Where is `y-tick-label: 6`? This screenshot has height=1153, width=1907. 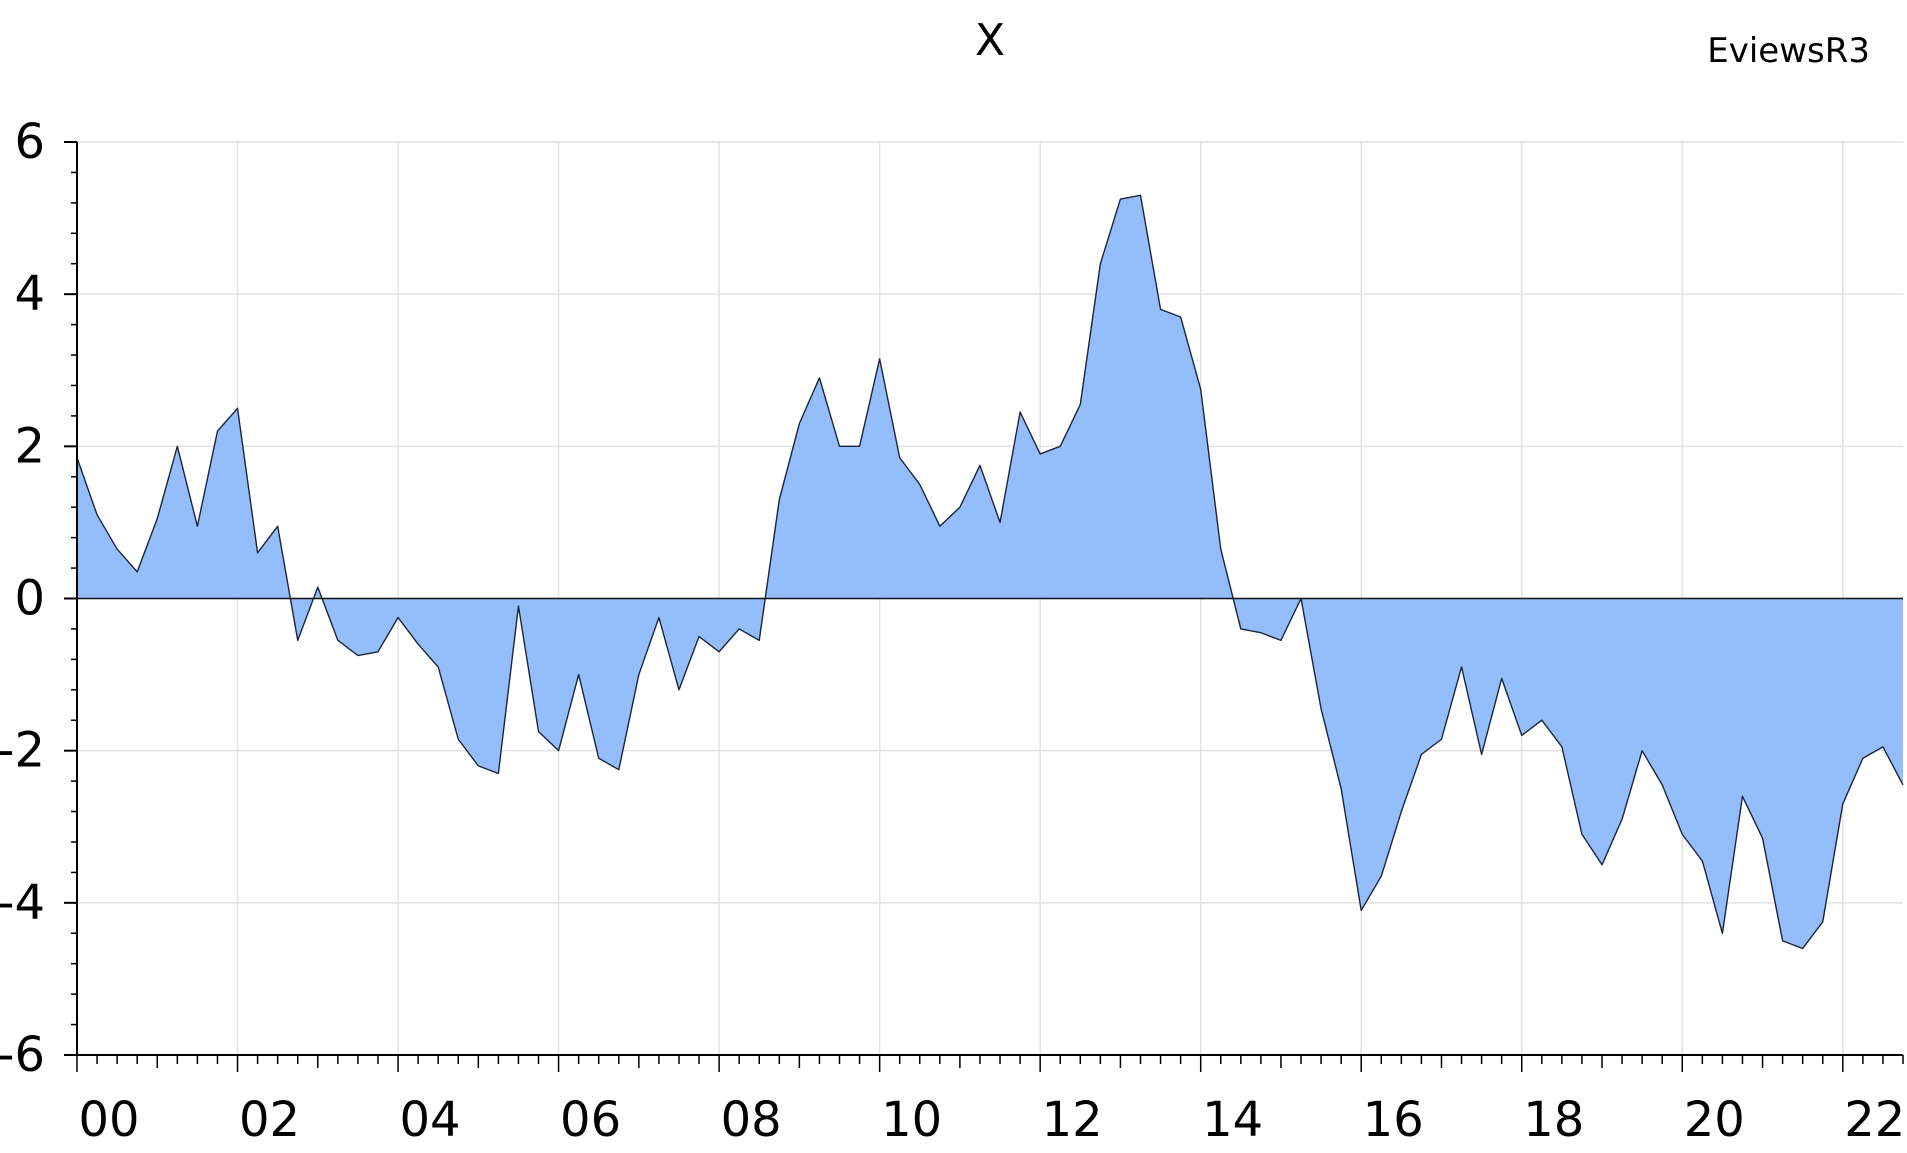 y-tick-label: 6 is located at coordinates (29, 142).